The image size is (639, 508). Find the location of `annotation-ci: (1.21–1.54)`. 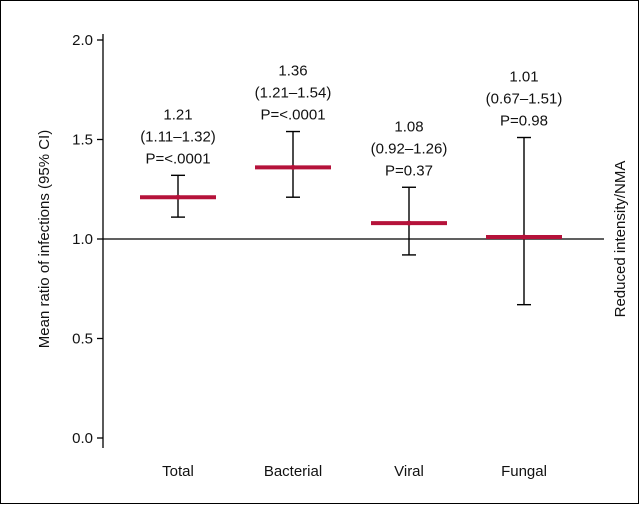

annotation-ci: (1.21–1.54) is located at coordinates (293, 93).